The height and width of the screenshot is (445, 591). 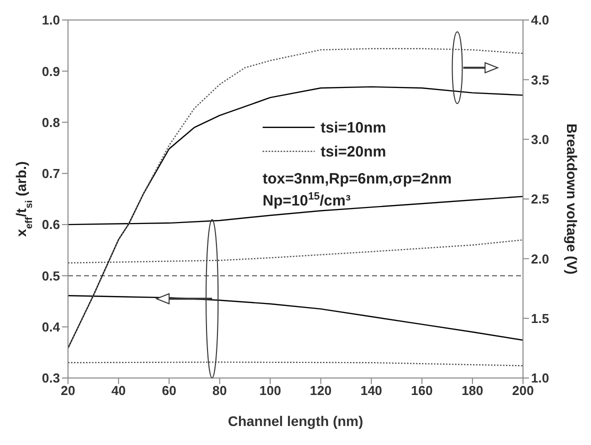 What do you see at coordinates (219, 390) in the screenshot?
I see `x-tick-label: 80` at bounding box center [219, 390].